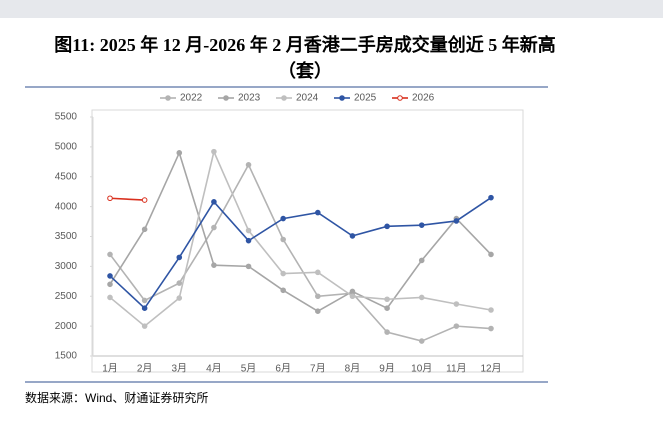 This screenshot has width=663, height=423. What do you see at coordinates (423, 98) in the screenshot?
I see `legend-label: 2026` at bounding box center [423, 98].